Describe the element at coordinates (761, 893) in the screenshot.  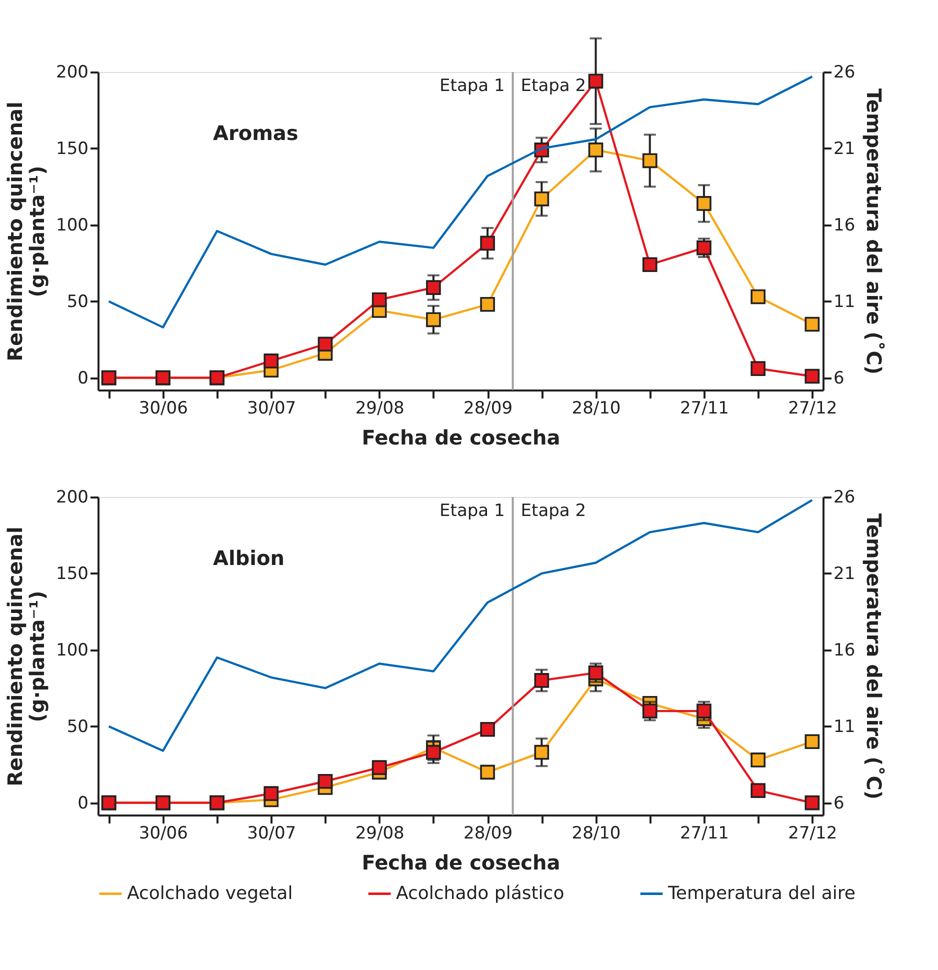
I see `legend-label: Temperatura del aire` at that location.